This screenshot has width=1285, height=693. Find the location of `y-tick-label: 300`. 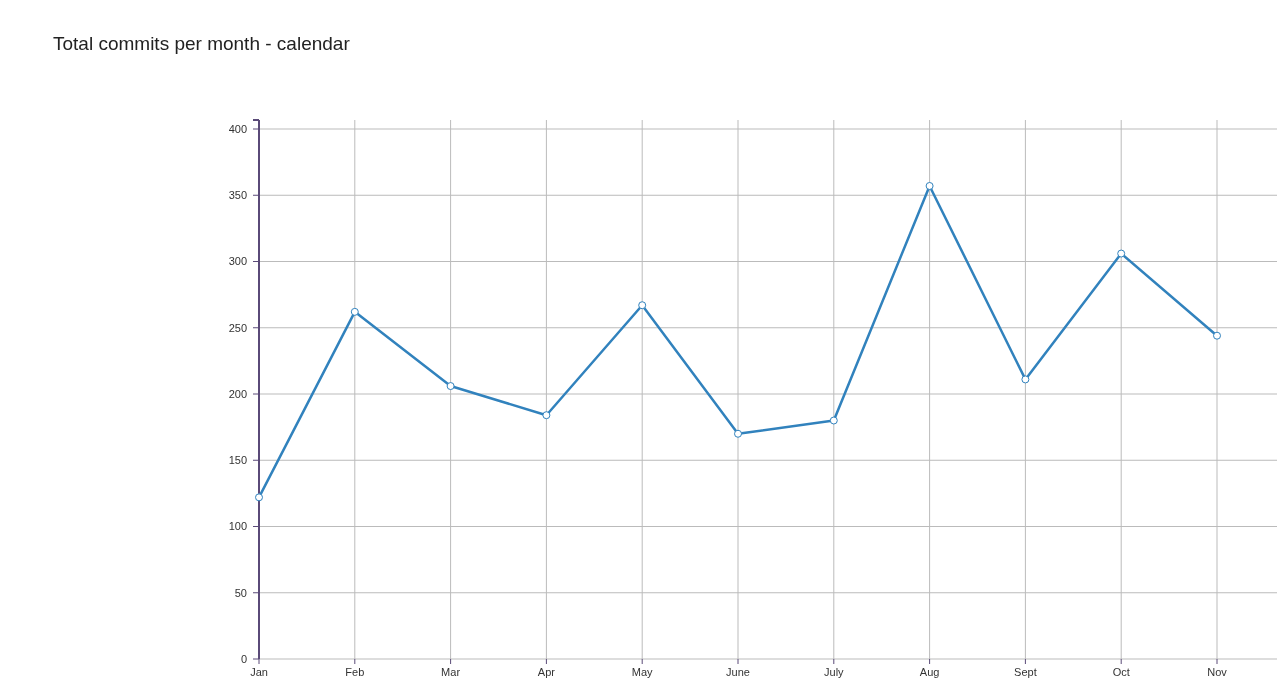

y-tick-label: 300 is located at coordinates (237, 261).